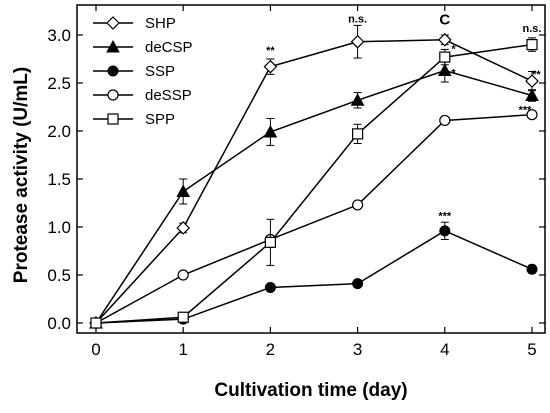 The image size is (550, 413). Describe the element at coordinates (59, 35) in the screenshot. I see `y-tick-label: 3.0` at that location.